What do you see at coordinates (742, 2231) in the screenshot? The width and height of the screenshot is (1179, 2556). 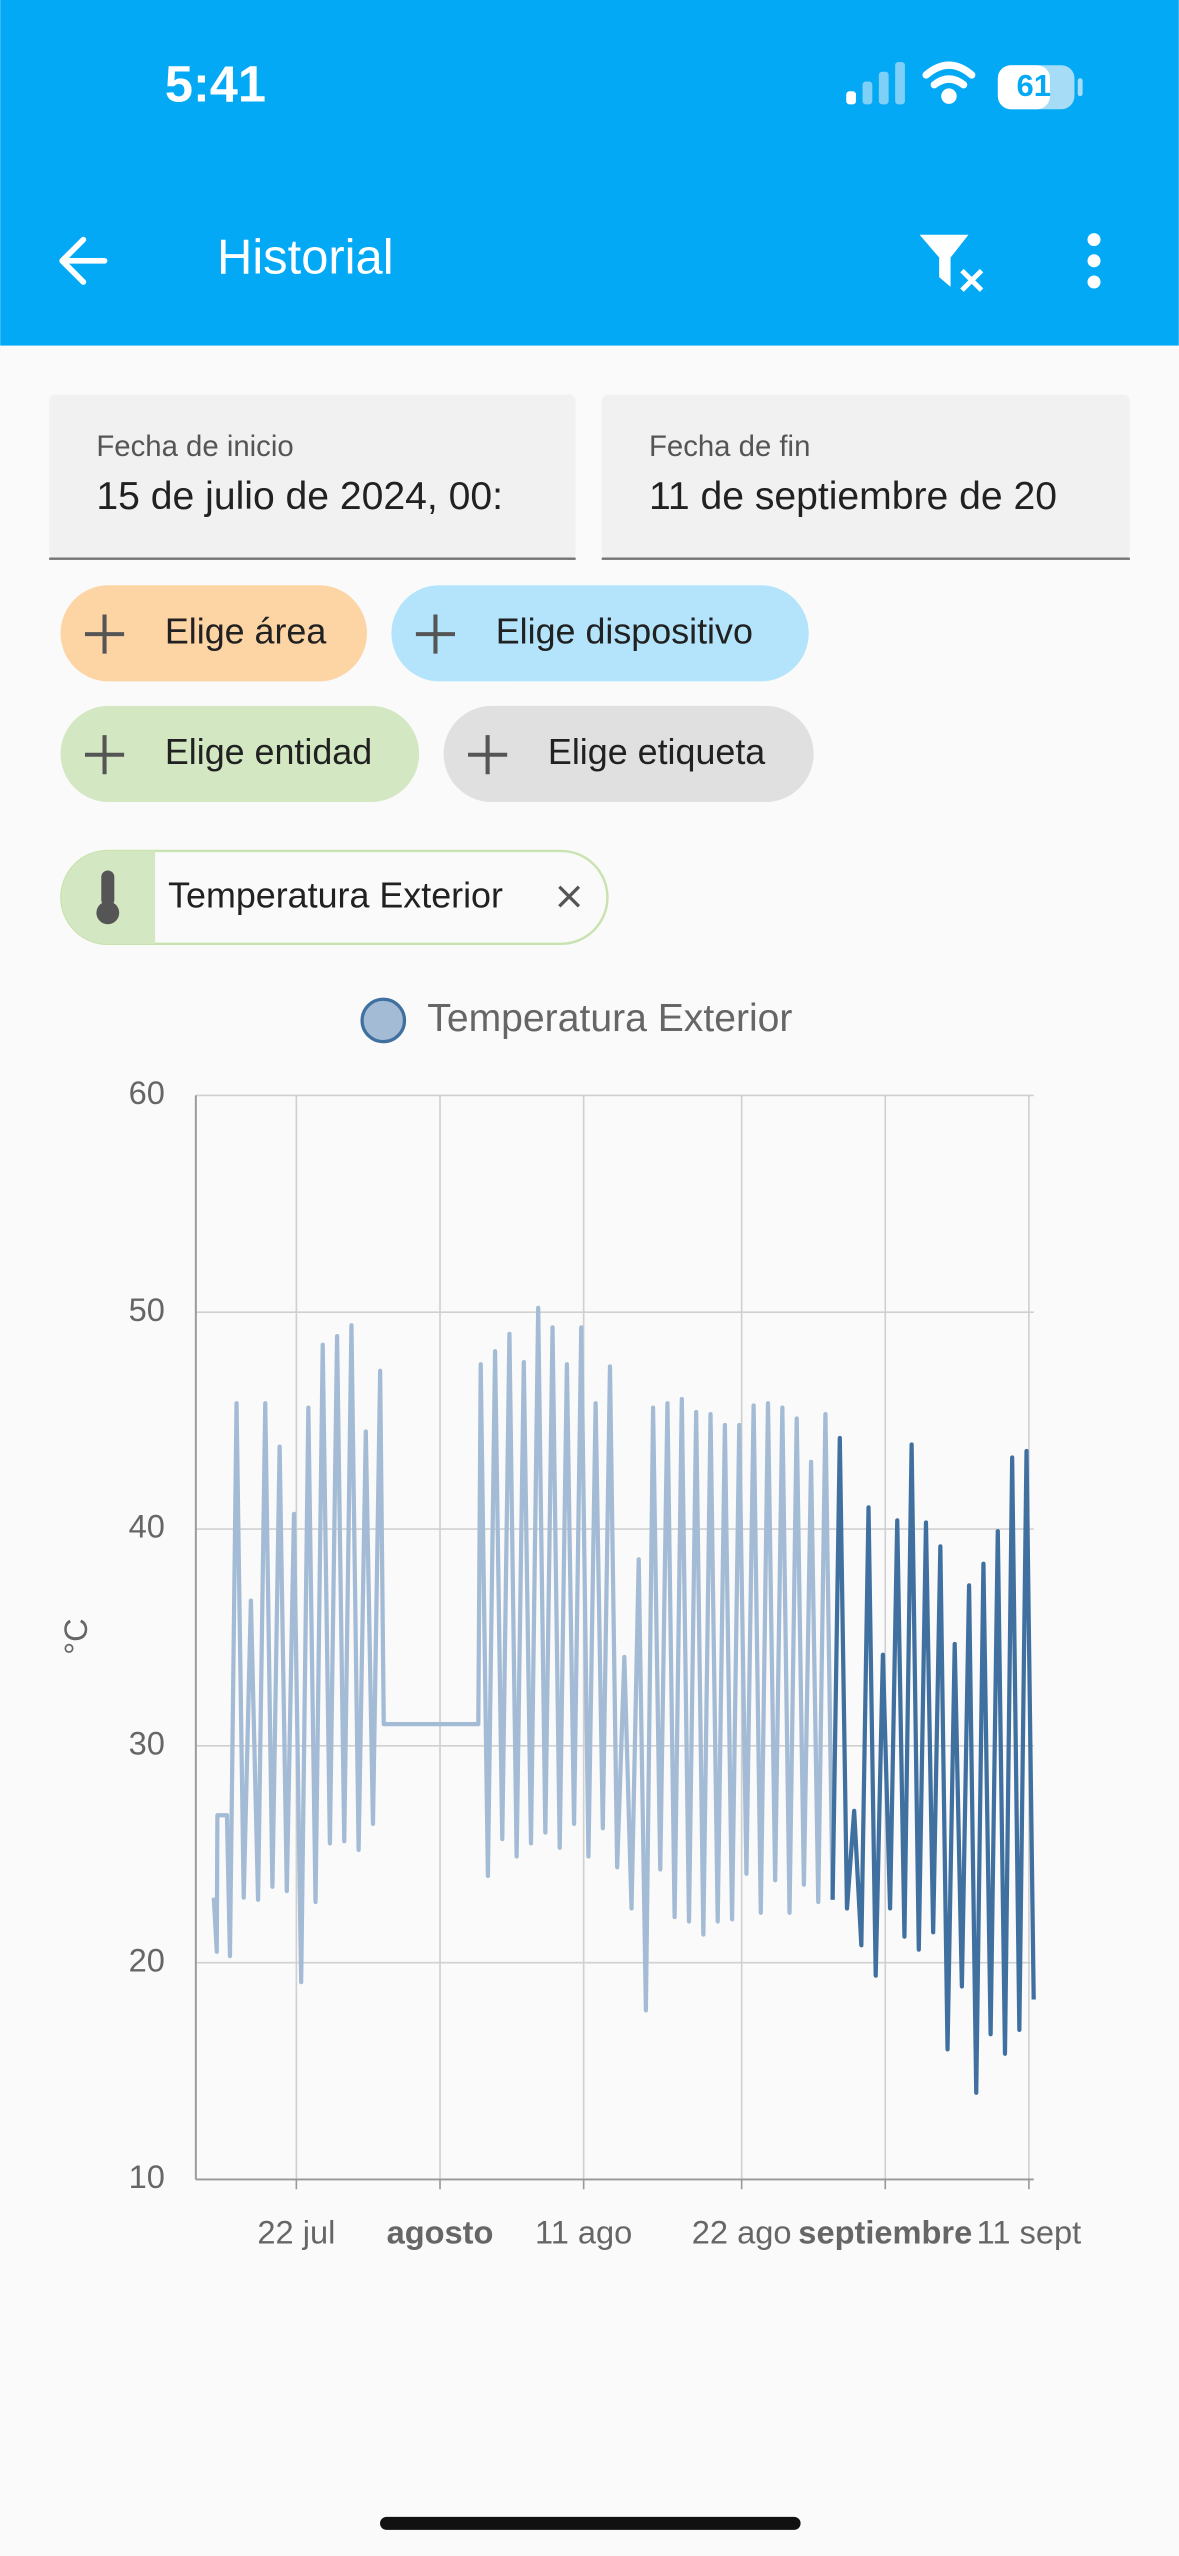 I see `x-tick-label: 22 ago` at bounding box center [742, 2231].